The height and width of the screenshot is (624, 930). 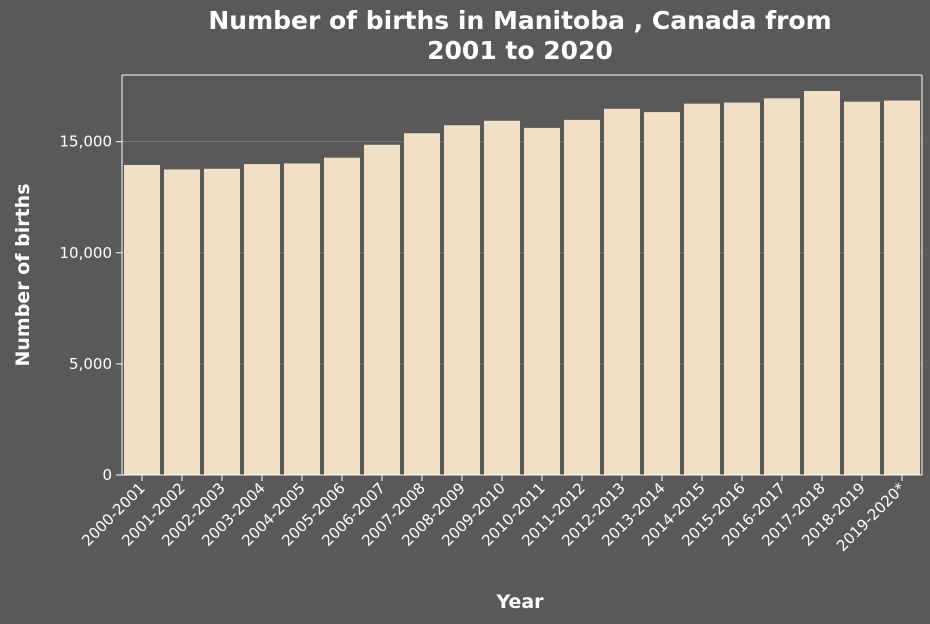 I want to click on y-tick-label: 5,000, so click(x=90, y=364).